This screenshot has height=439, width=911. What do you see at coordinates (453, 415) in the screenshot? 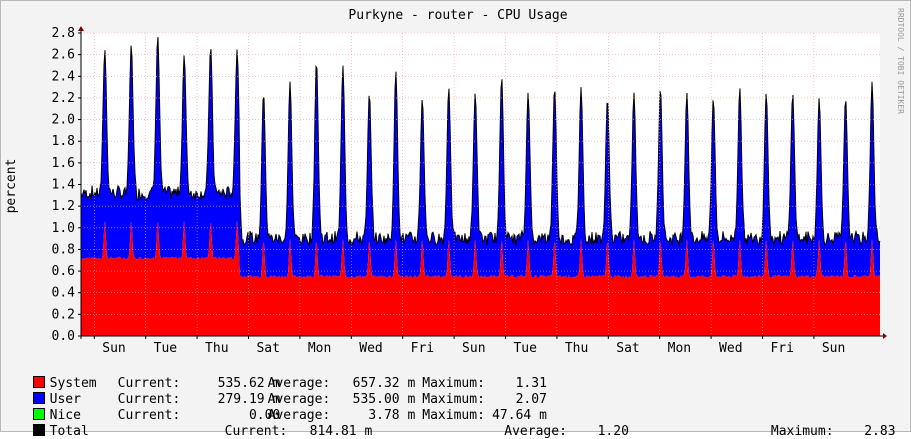
I see `legend-nice-maximum-label: Maximum:` at bounding box center [453, 415].